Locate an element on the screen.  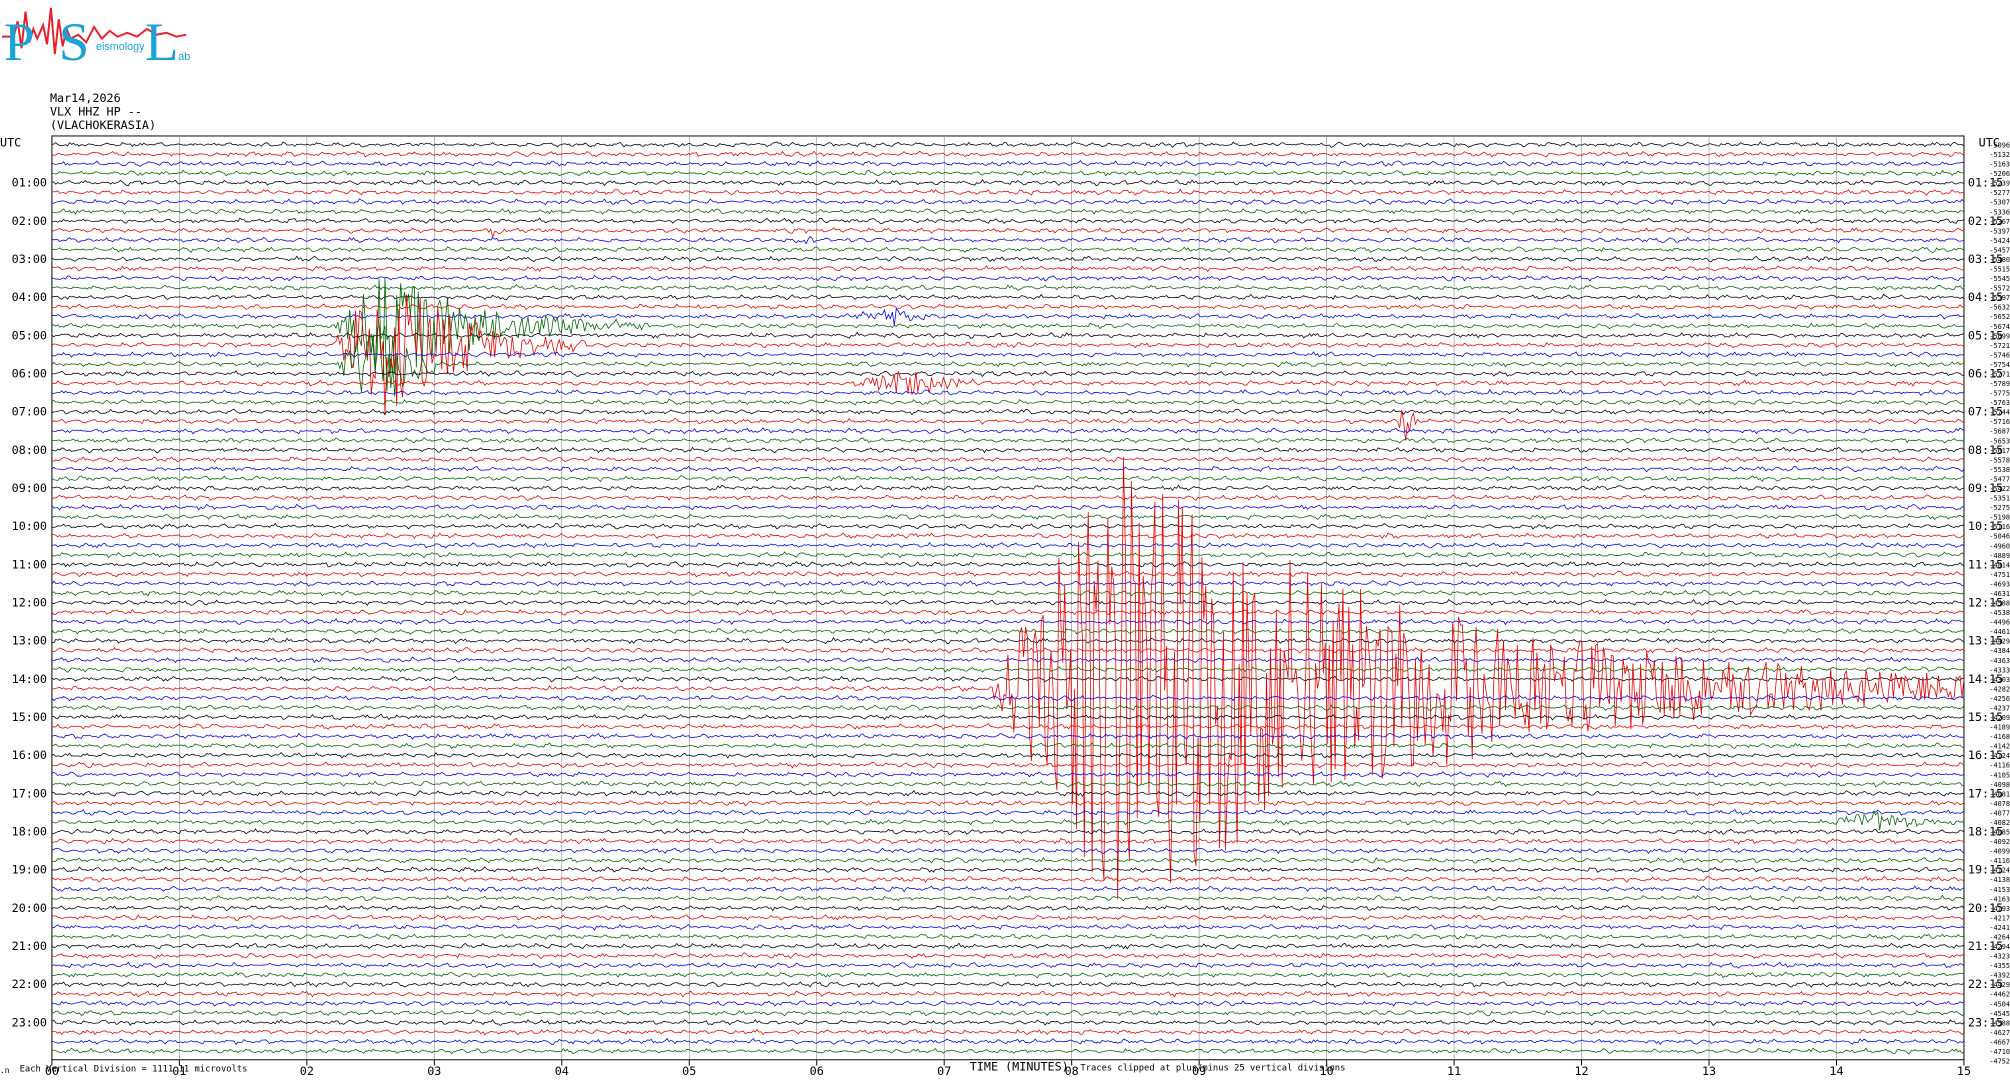
x-tick-label: 11 is located at coordinates (1454, 1071).